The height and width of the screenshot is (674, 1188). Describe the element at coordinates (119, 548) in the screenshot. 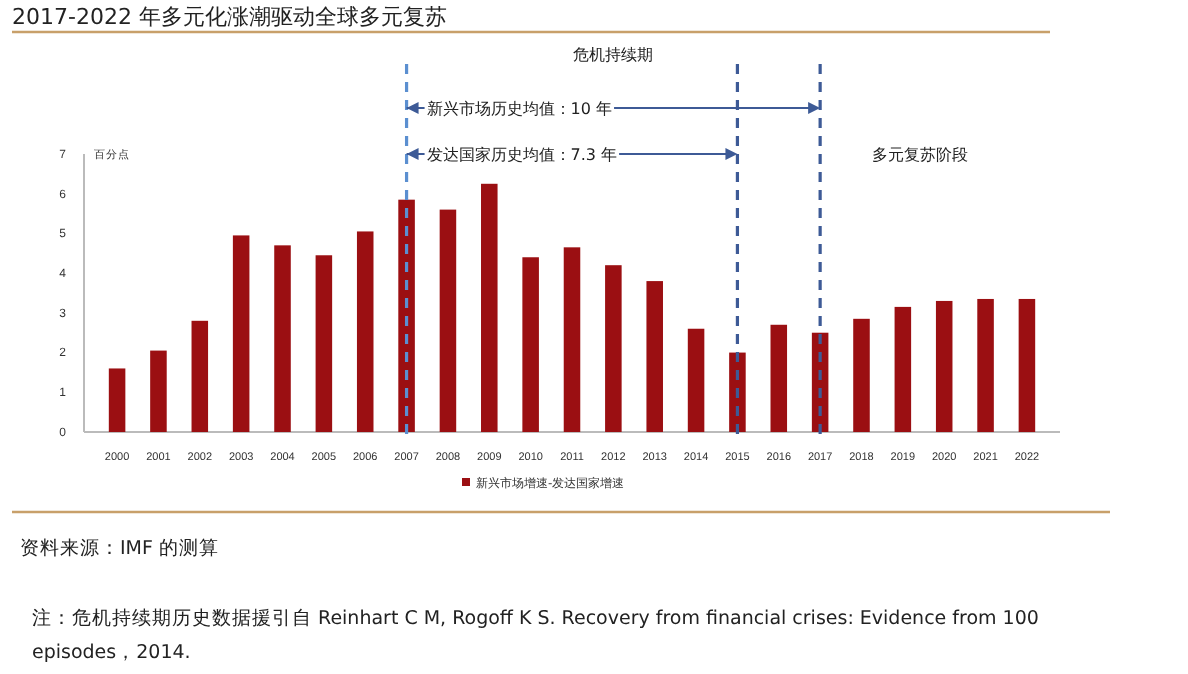

I see `text: 资料来源：IMF 的测算` at that location.